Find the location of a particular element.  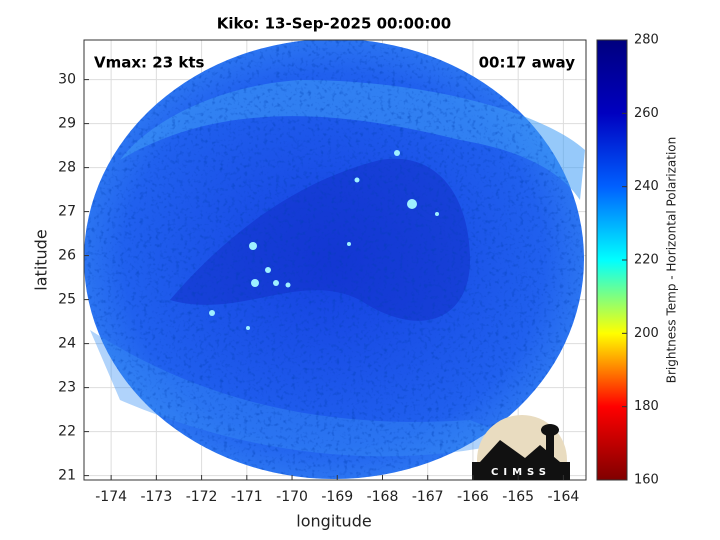

colorbar-tick-label: 160 is located at coordinates (646, 480).